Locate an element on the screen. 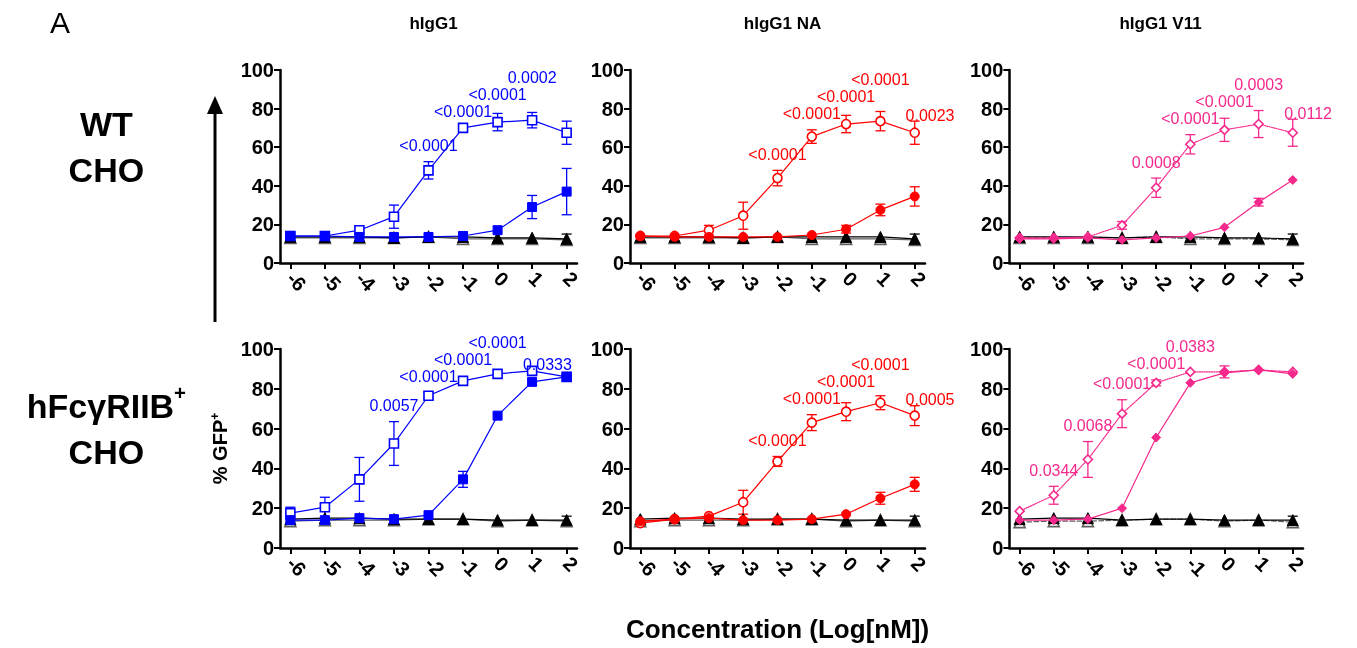 Image resolution: width=1357 pixels, height=648 pixels. annotation: 0.0112 is located at coordinates (1308, 113).